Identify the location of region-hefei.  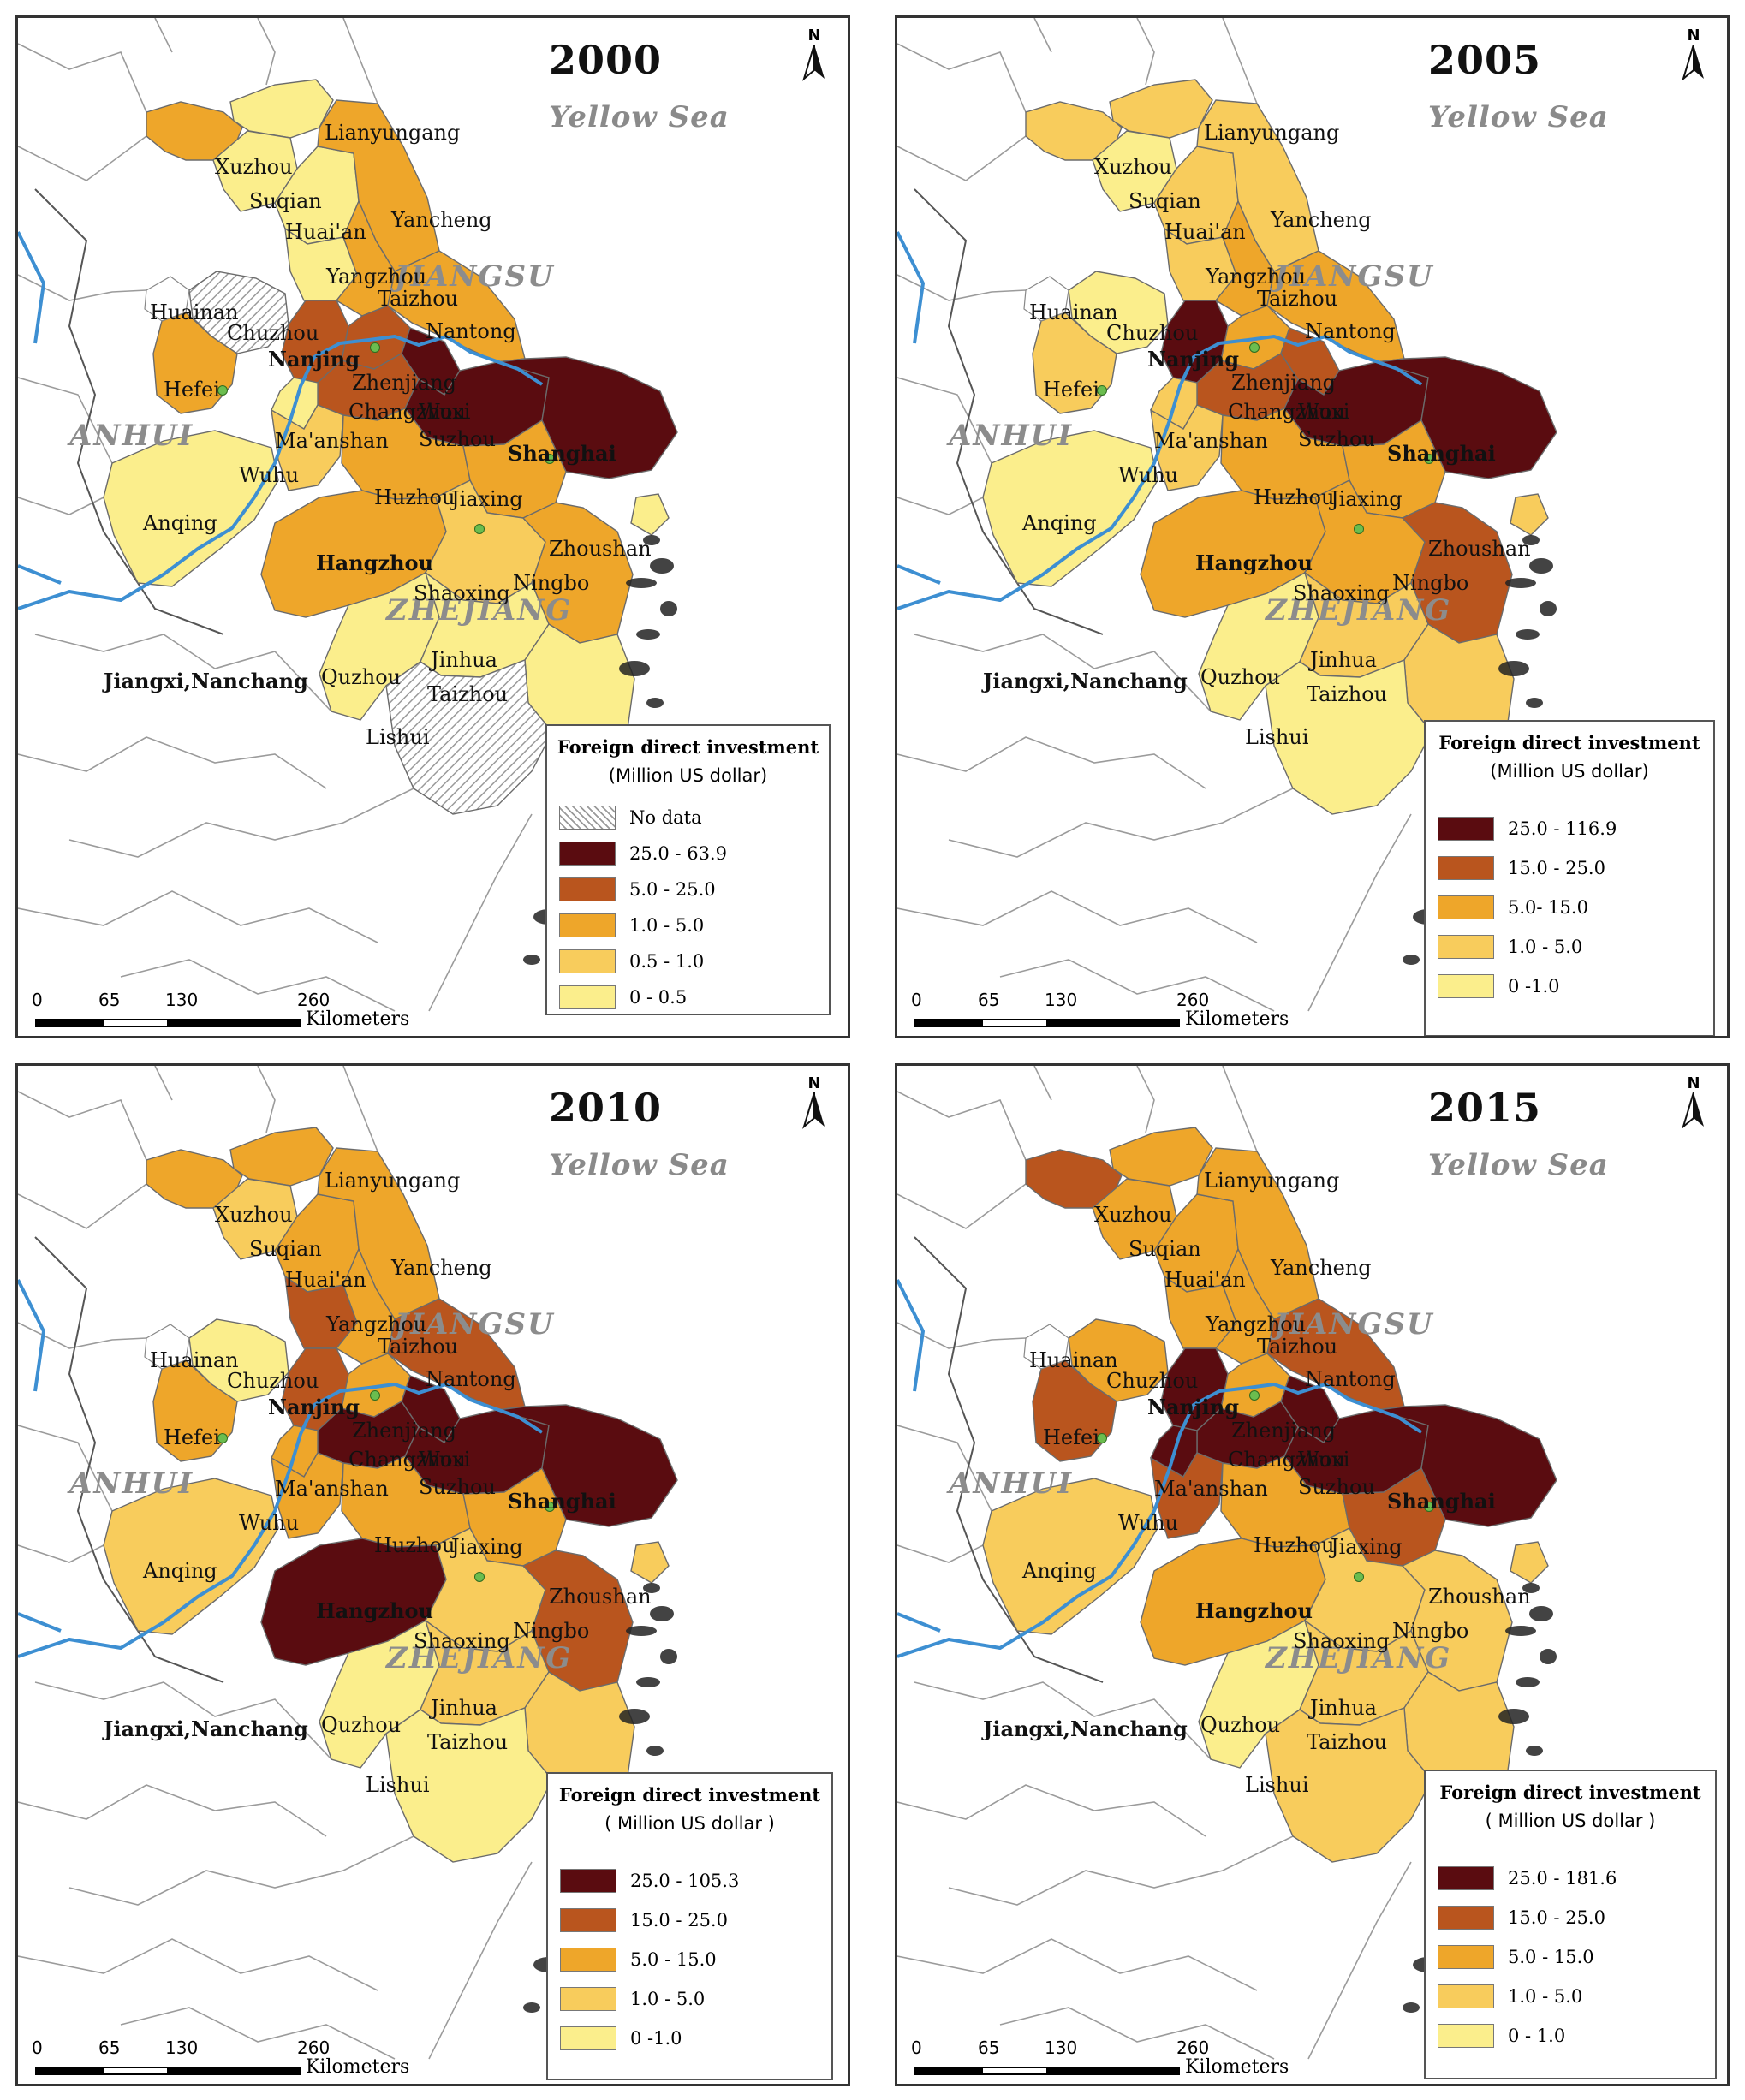
(1074, 1410).